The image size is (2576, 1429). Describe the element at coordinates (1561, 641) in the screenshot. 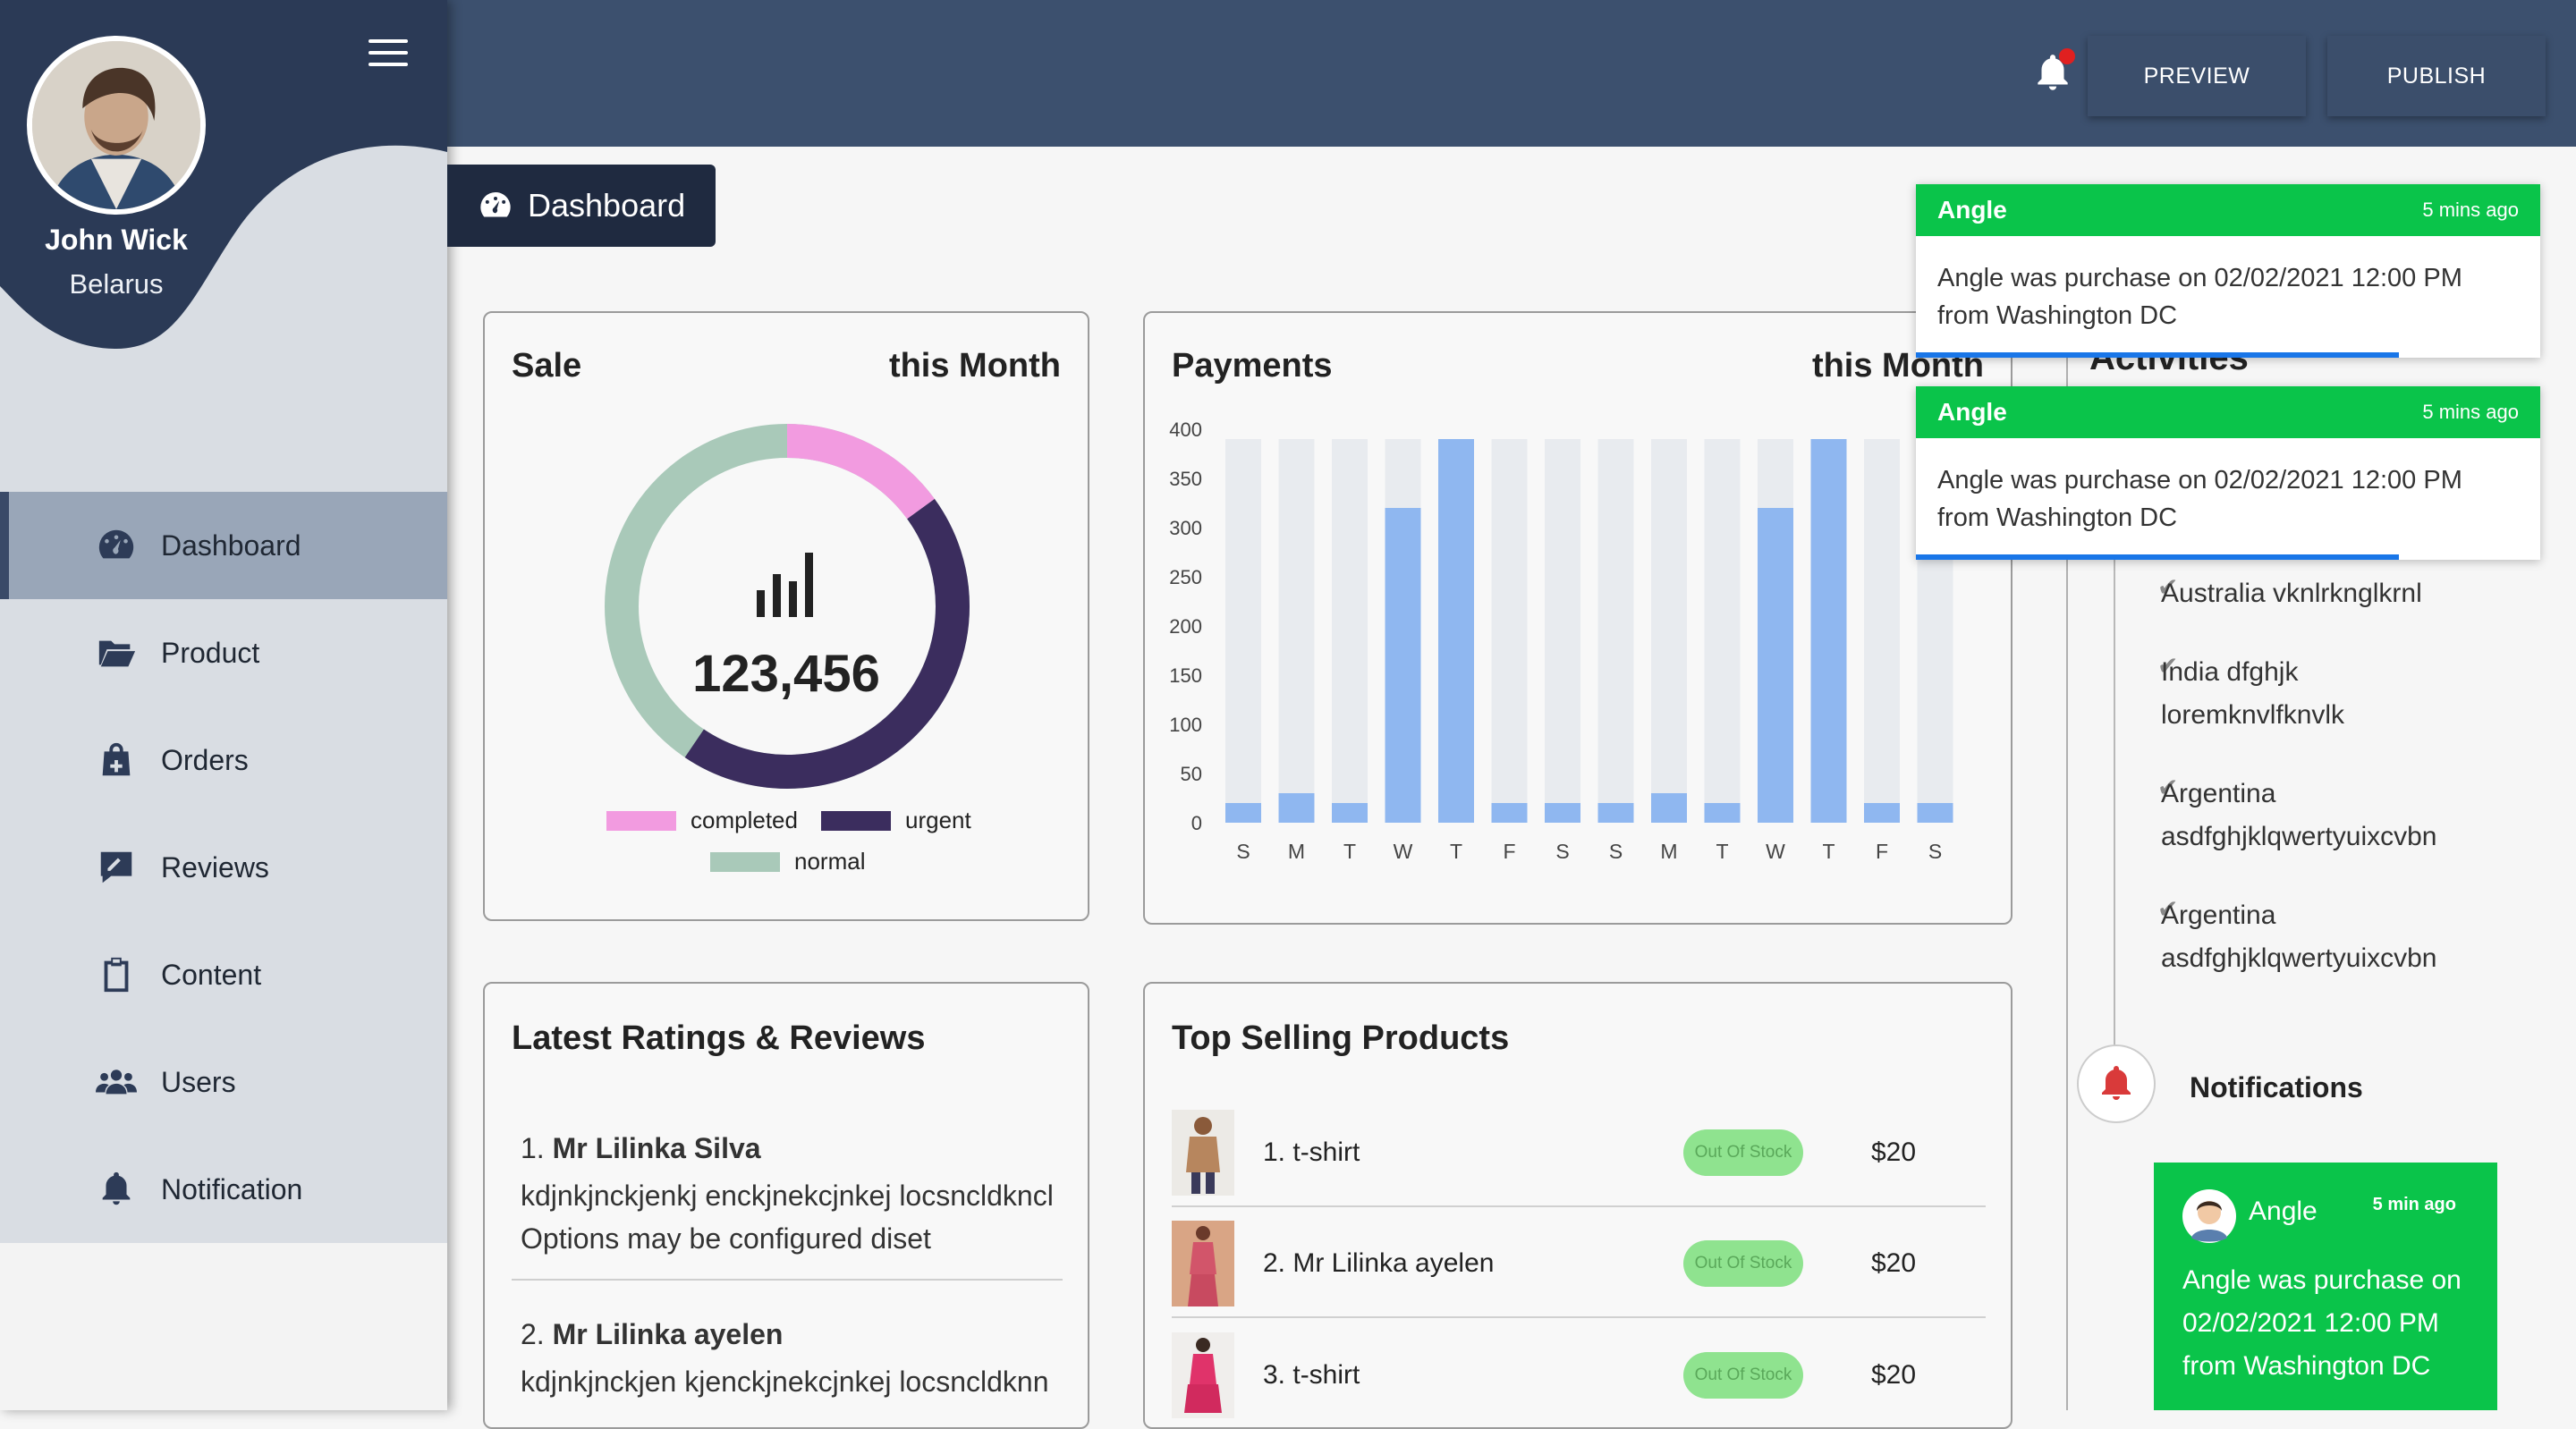

I see `payments-bar-chart: 0 50 100 150 200 250 300 350 400 S M T W T F S S M T W T F S` at that location.